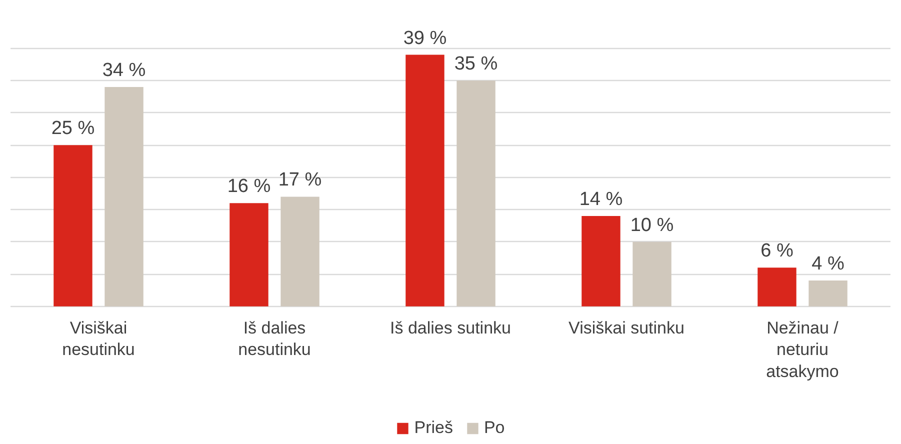 This screenshot has width=901, height=444. I want to click on x-tick-label: Iš dalies sutinku, so click(450, 328).